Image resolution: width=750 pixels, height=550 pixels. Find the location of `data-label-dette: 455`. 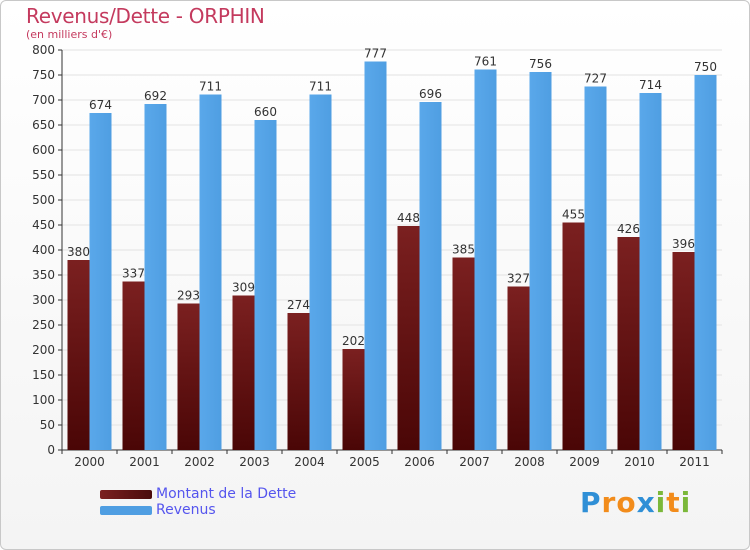

data-label-dette: 455 is located at coordinates (573, 215).